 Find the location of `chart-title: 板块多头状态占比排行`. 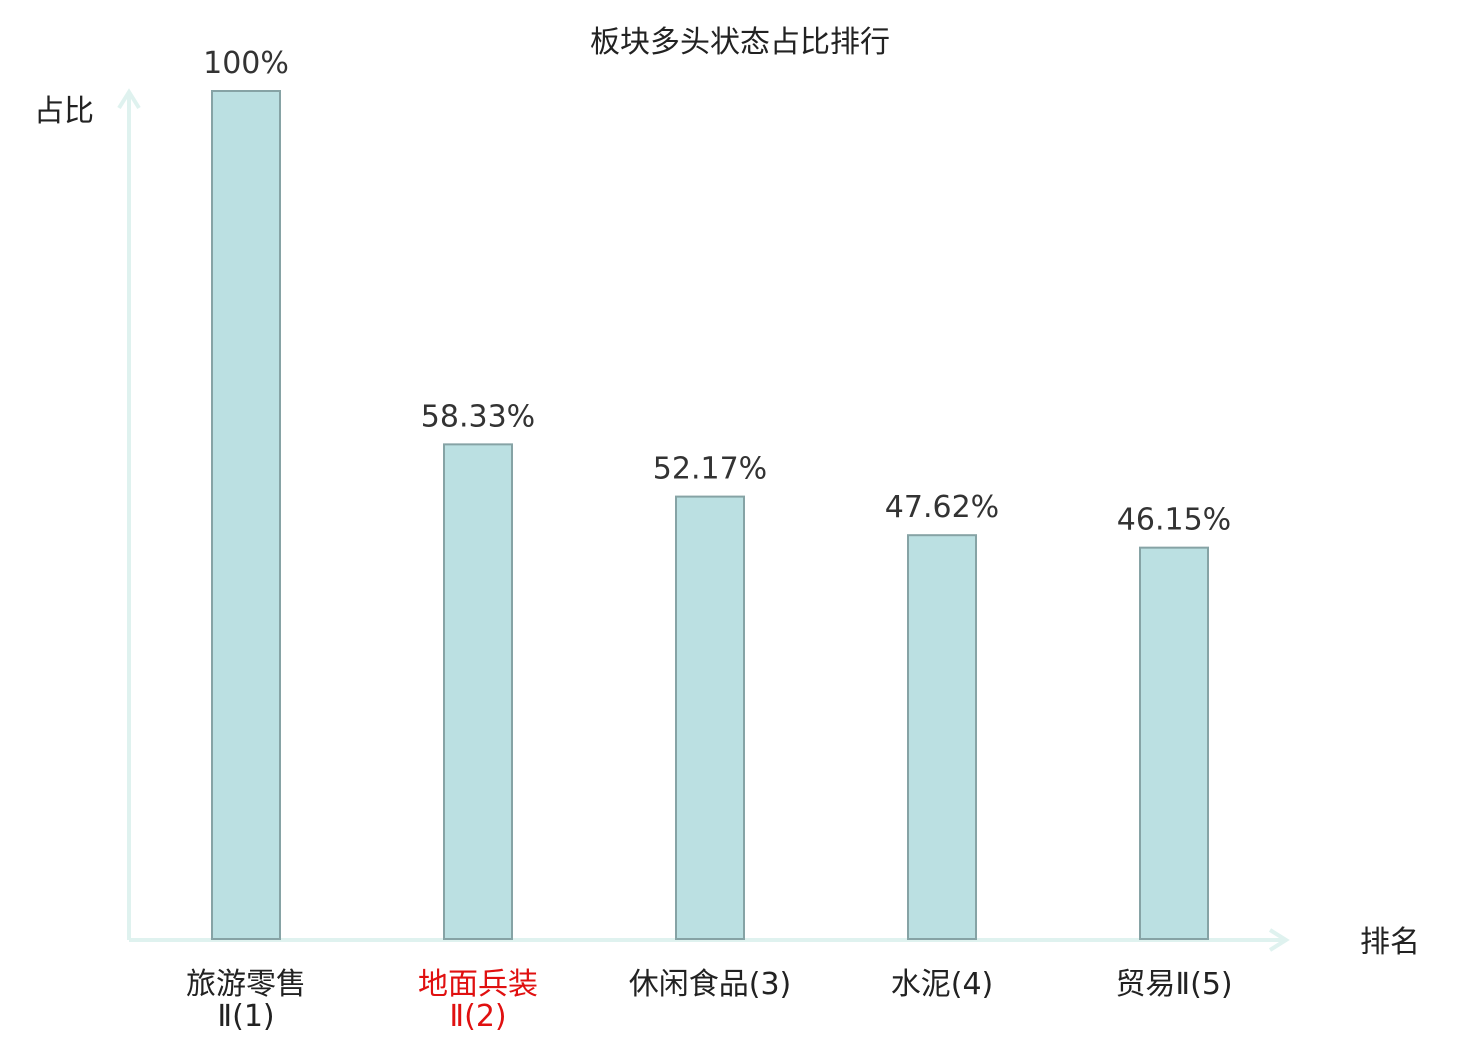

chart-title: 板块多头状态占比排行 is located at coordinates (740, 42).